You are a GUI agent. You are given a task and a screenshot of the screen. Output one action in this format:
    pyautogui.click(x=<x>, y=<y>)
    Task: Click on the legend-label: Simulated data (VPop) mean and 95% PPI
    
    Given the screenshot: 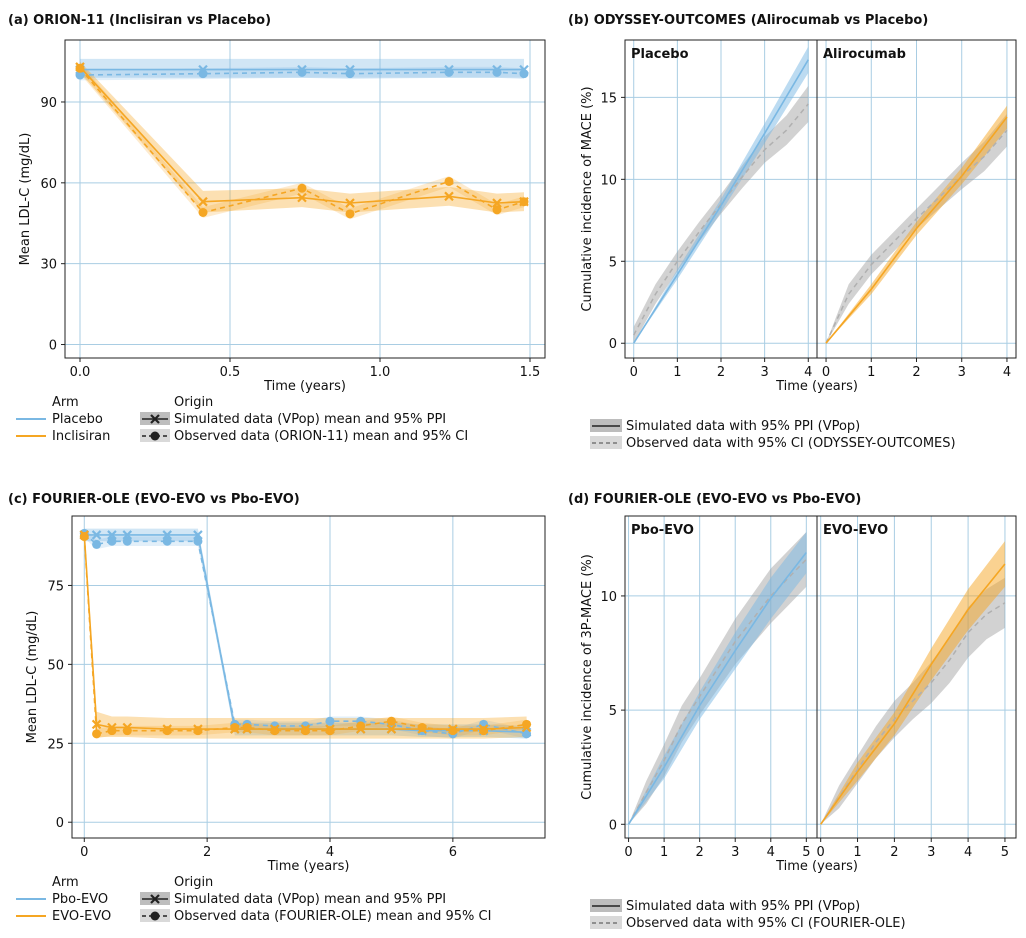 What is the action you would take?
    pyautogui.click(x=310, y=419)
    